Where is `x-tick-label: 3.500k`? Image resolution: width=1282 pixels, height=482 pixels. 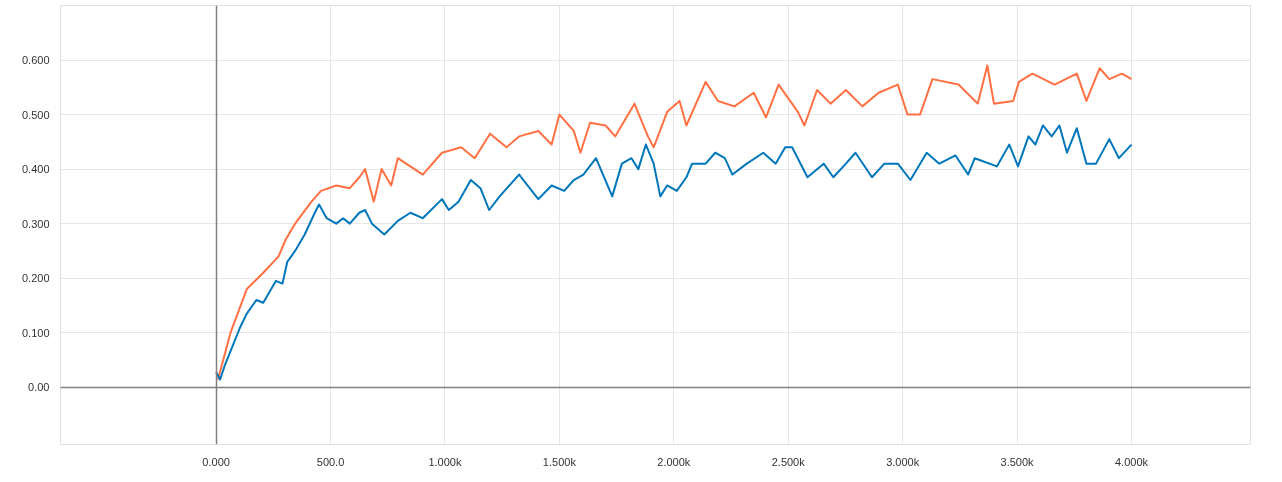 x-tick-label: 3.500k is located at coordinates (1017, 461).